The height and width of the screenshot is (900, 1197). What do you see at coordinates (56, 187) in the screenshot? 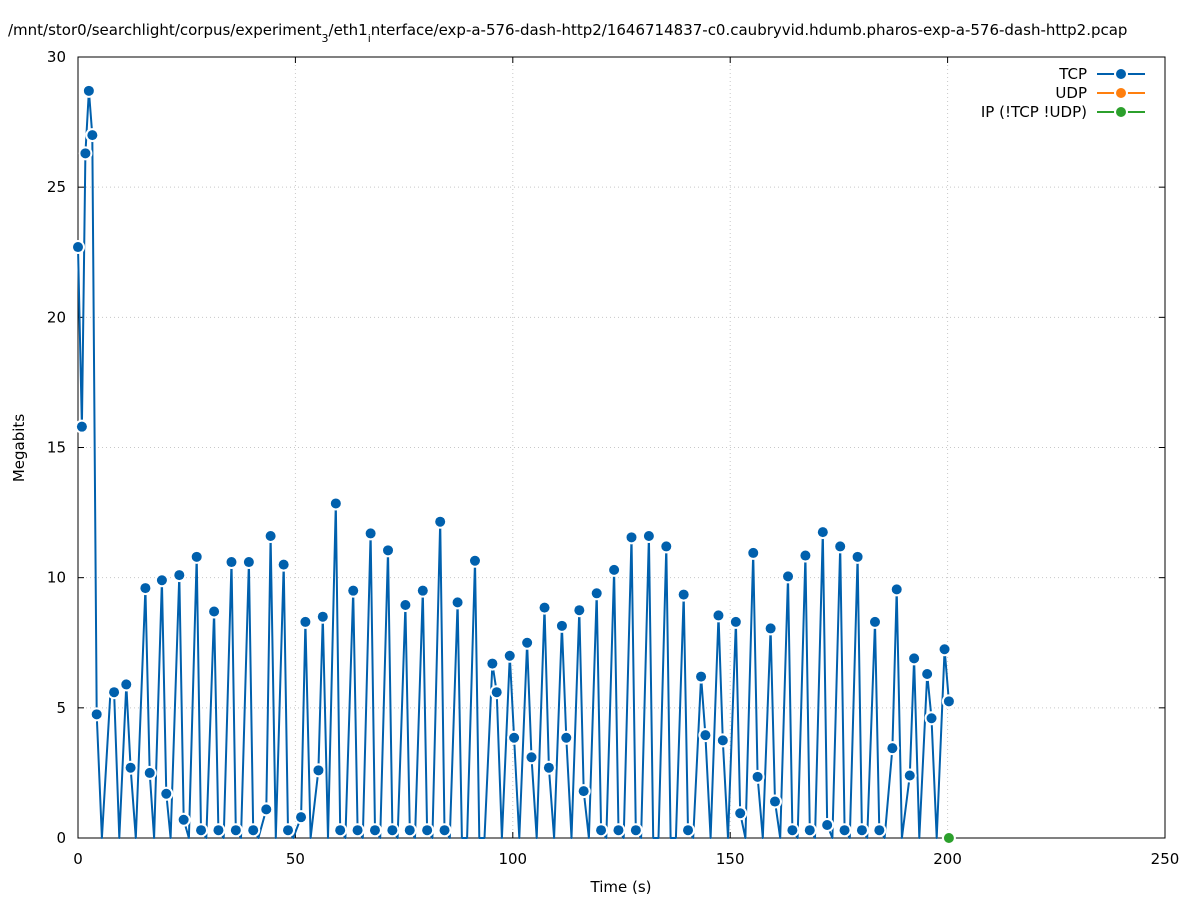
I see `y-tick-label: 25` at bounding box center [56, 187].